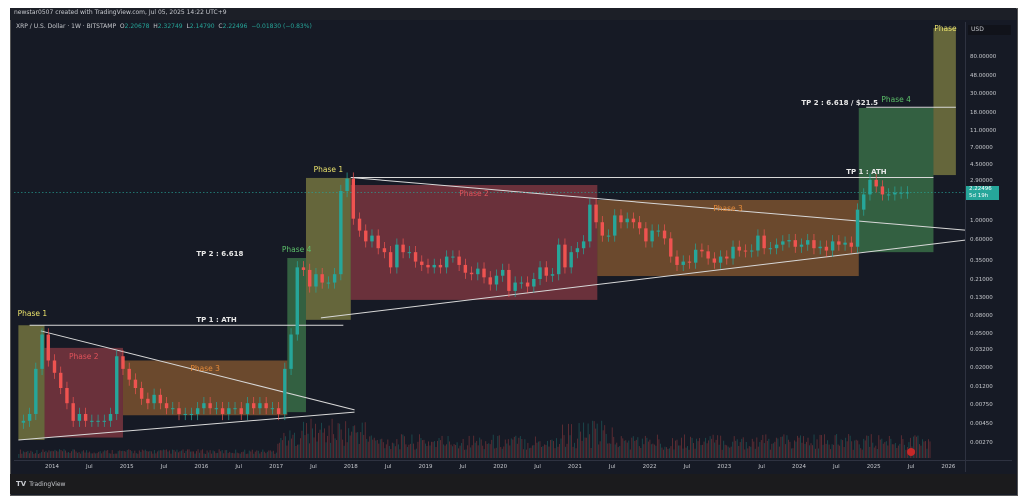 The height and width of the screenshot is (504, 1024). I want to click on time-tick: 2026, so click(948, 467).